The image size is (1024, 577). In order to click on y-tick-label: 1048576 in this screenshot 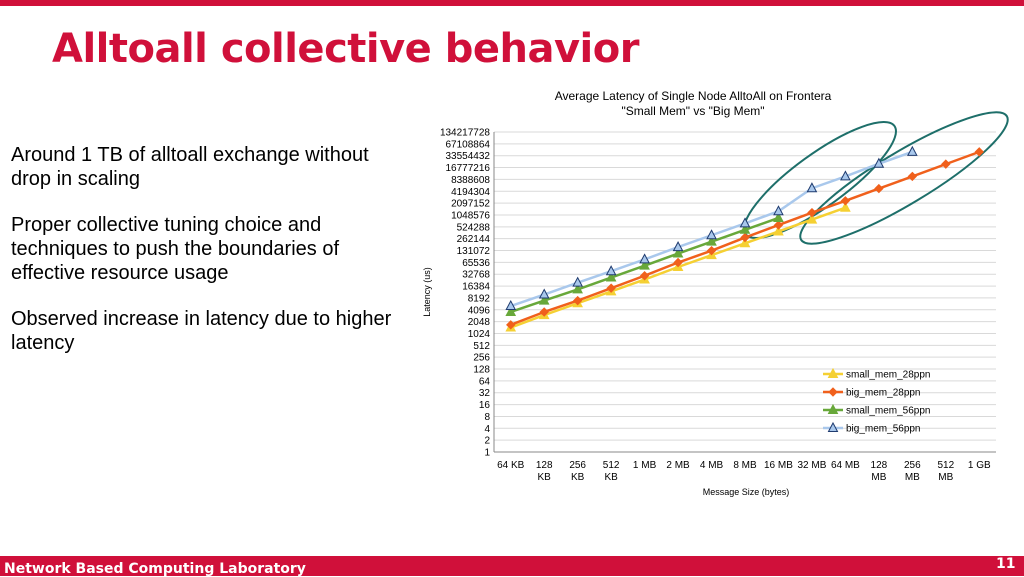, I will do `click(470, 215)`.